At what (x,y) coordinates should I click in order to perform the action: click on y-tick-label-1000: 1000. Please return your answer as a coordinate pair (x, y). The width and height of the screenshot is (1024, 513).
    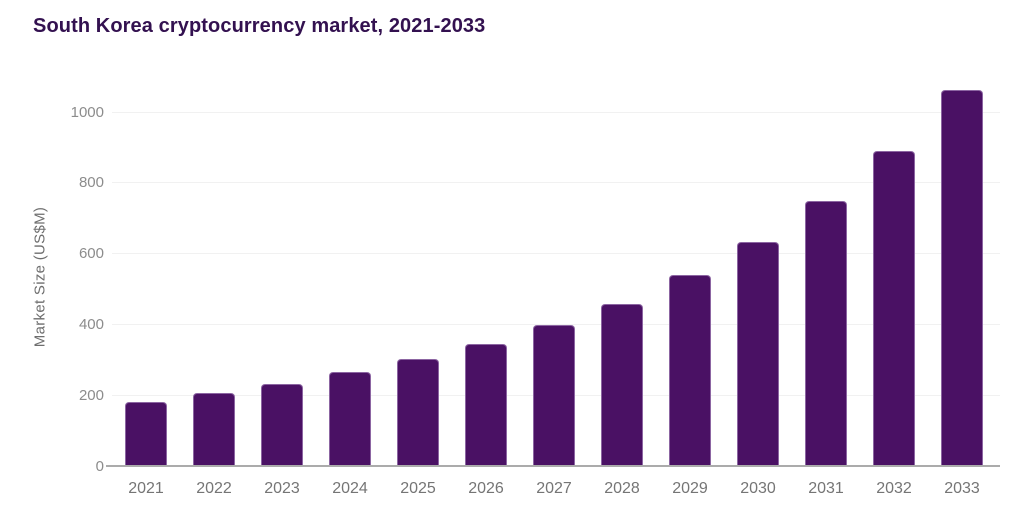
    Looking at the image, I should click on (87, 112).